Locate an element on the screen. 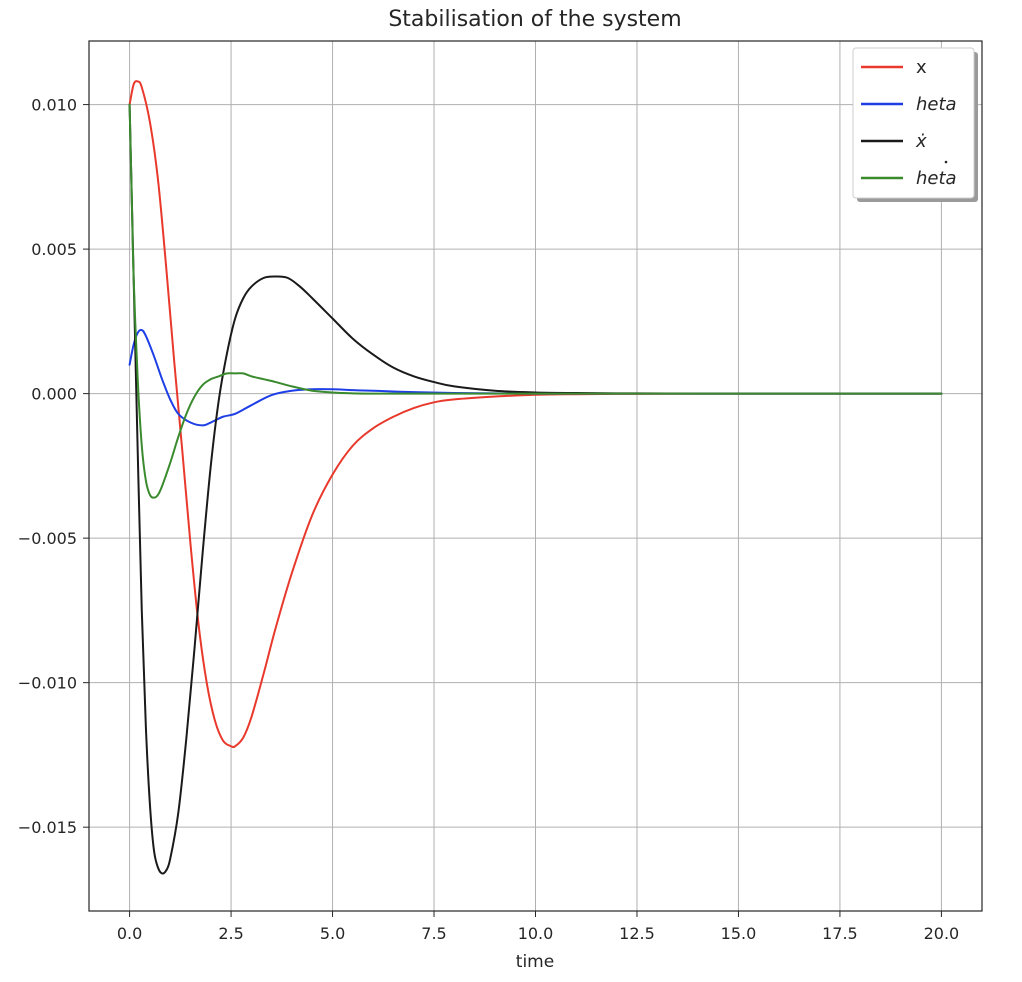 The height and width of the screenshot is (982, 1022). legend-label: x is located at coordinates (921, 67).